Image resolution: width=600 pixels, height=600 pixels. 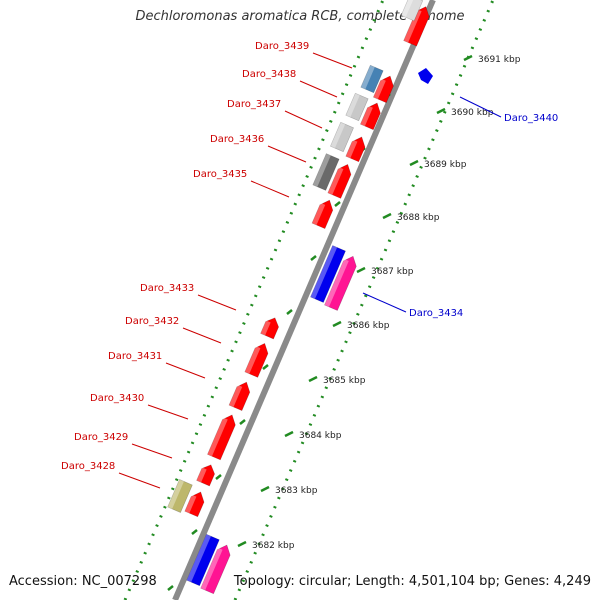 What do you see at coordinates (211, 569) in the screenshot?
I see `gene-magenta-bottom-highlight` at bounding box center [211, 569].